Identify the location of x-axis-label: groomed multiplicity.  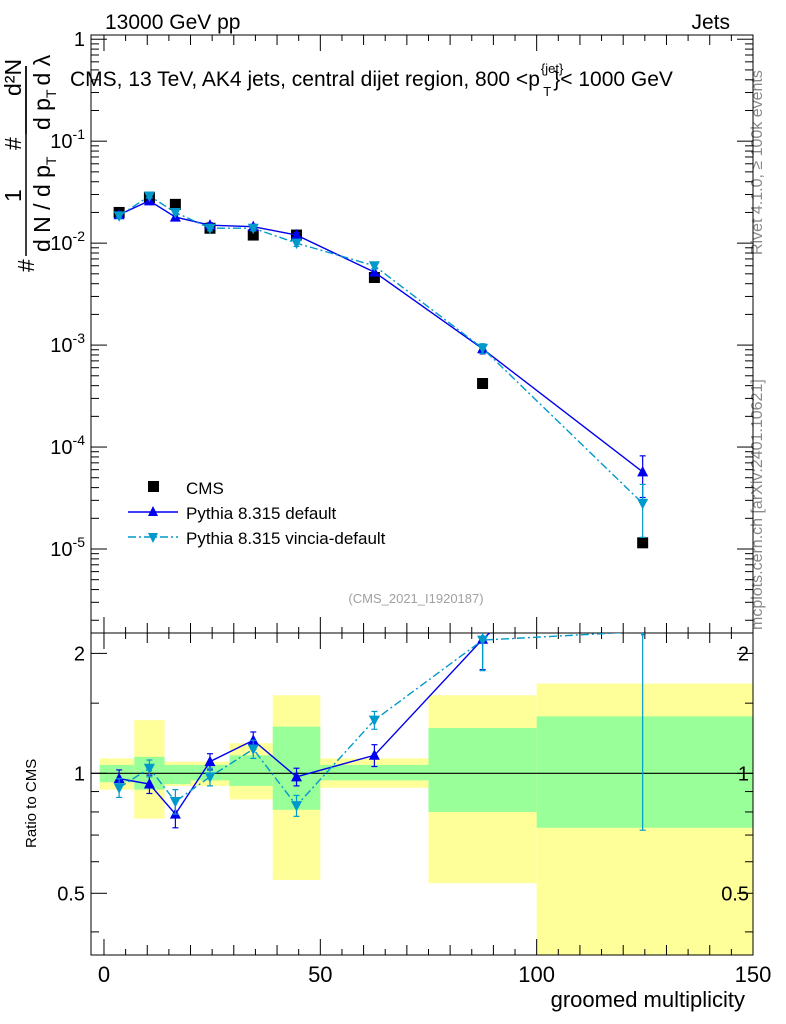
(648, 999).